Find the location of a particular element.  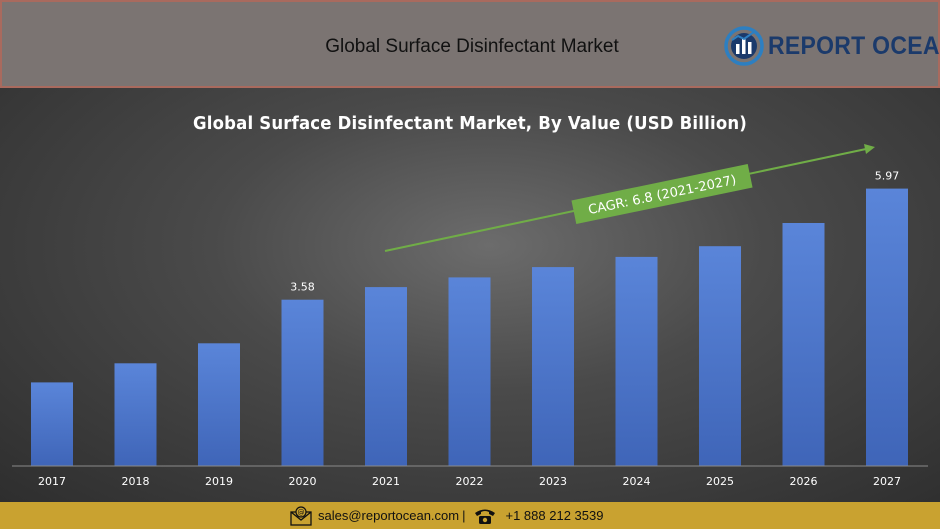

report-ocean-logo: REPORT OCEAN is located at coordinates (832, 46).